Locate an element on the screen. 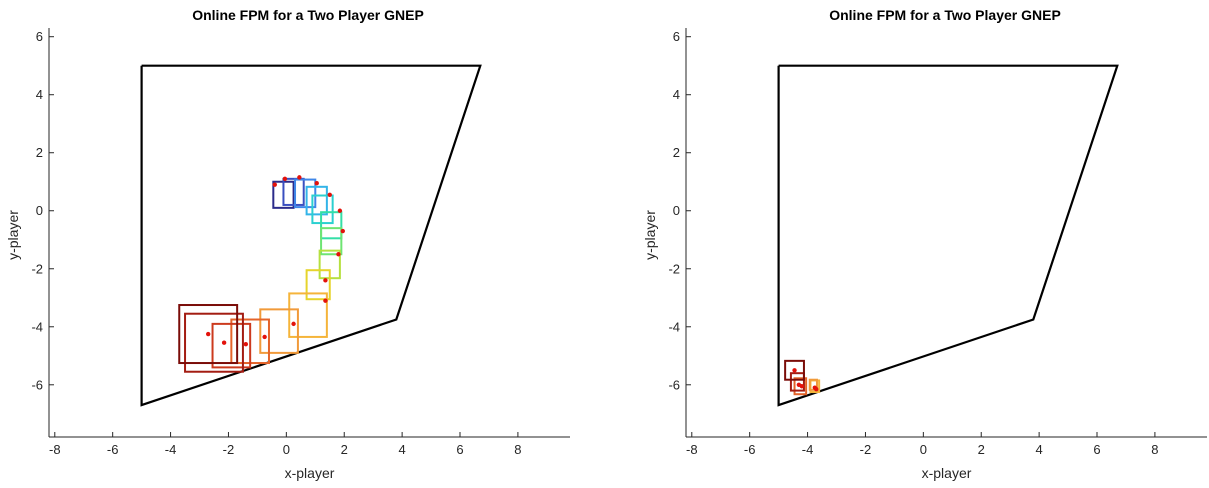 The height and width of the screenshot is (488, 1209). left-x-tick-label: 0 is located at coordinates (286, 449).